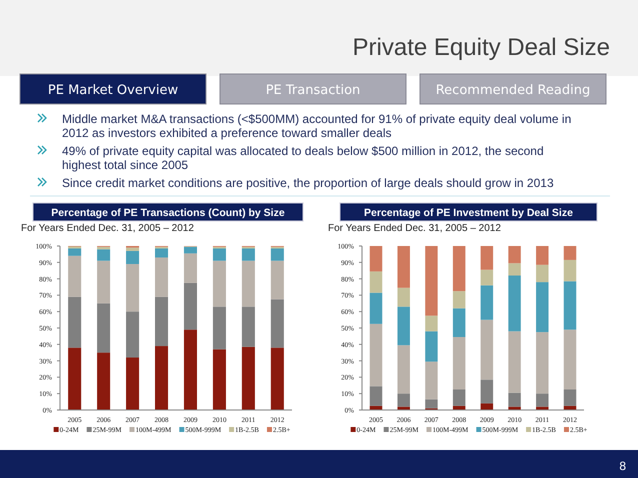 The width and height of the screenshot is (638, 478). What do you see at coordinates (168, 213) in the screenshot?
I see `chart-title: Percentage of PE Transactions (Count) by Size` at bounding box center [168, 213].